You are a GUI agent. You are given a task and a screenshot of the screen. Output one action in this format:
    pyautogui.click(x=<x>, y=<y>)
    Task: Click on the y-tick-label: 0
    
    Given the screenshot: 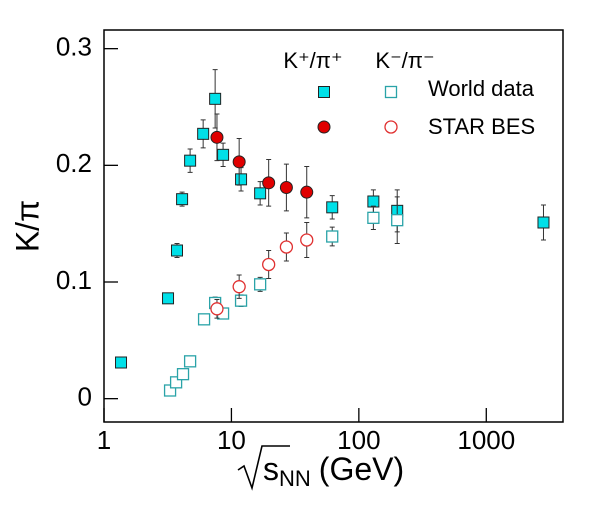 What is the action you would take?
    pyautogui.click(x=85, y=397)
    